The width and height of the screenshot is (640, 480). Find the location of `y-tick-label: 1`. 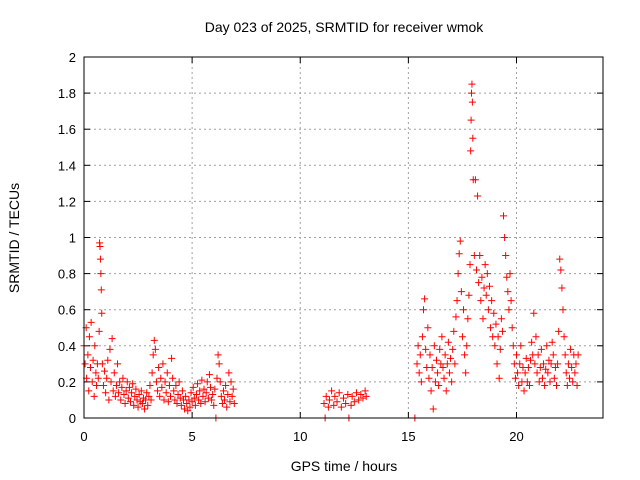

y-tick-label: 1 is located at coordinates (72, 238).